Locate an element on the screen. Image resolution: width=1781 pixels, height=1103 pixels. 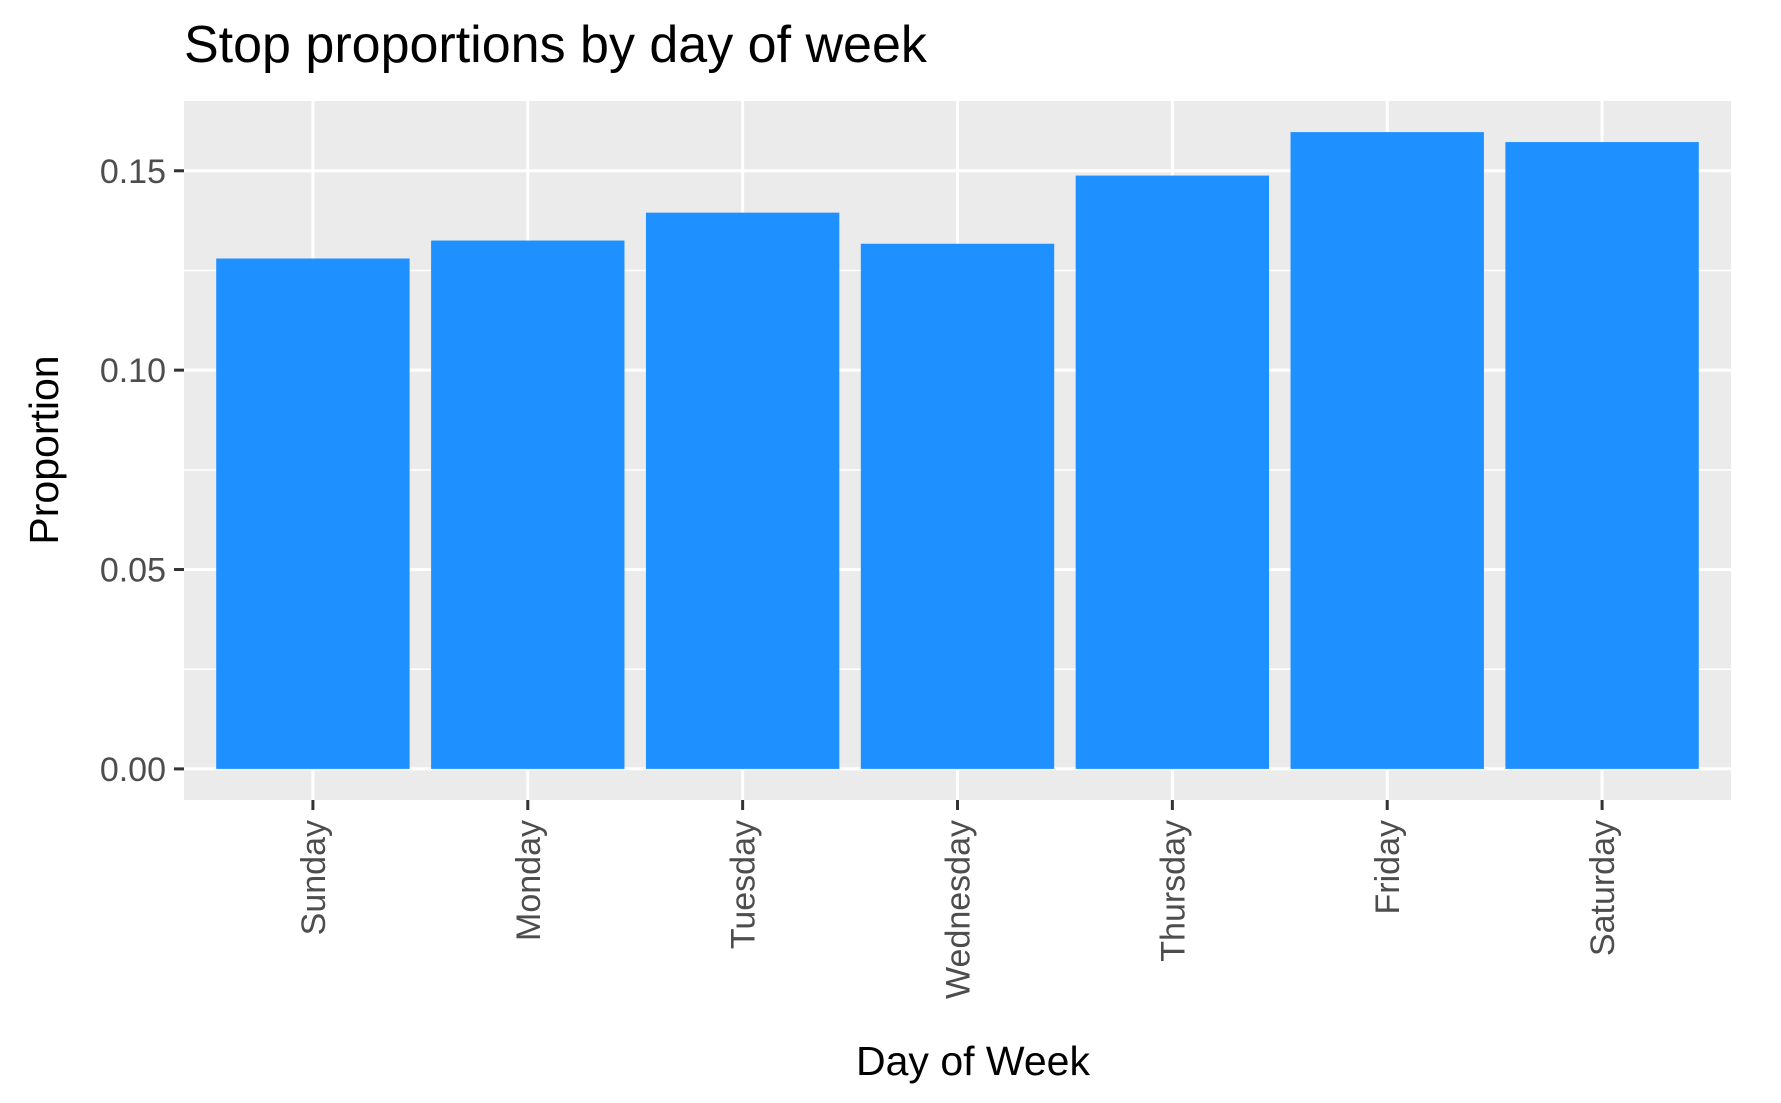
x-tick-label: Wednesday is located at coordinates (959, 909).